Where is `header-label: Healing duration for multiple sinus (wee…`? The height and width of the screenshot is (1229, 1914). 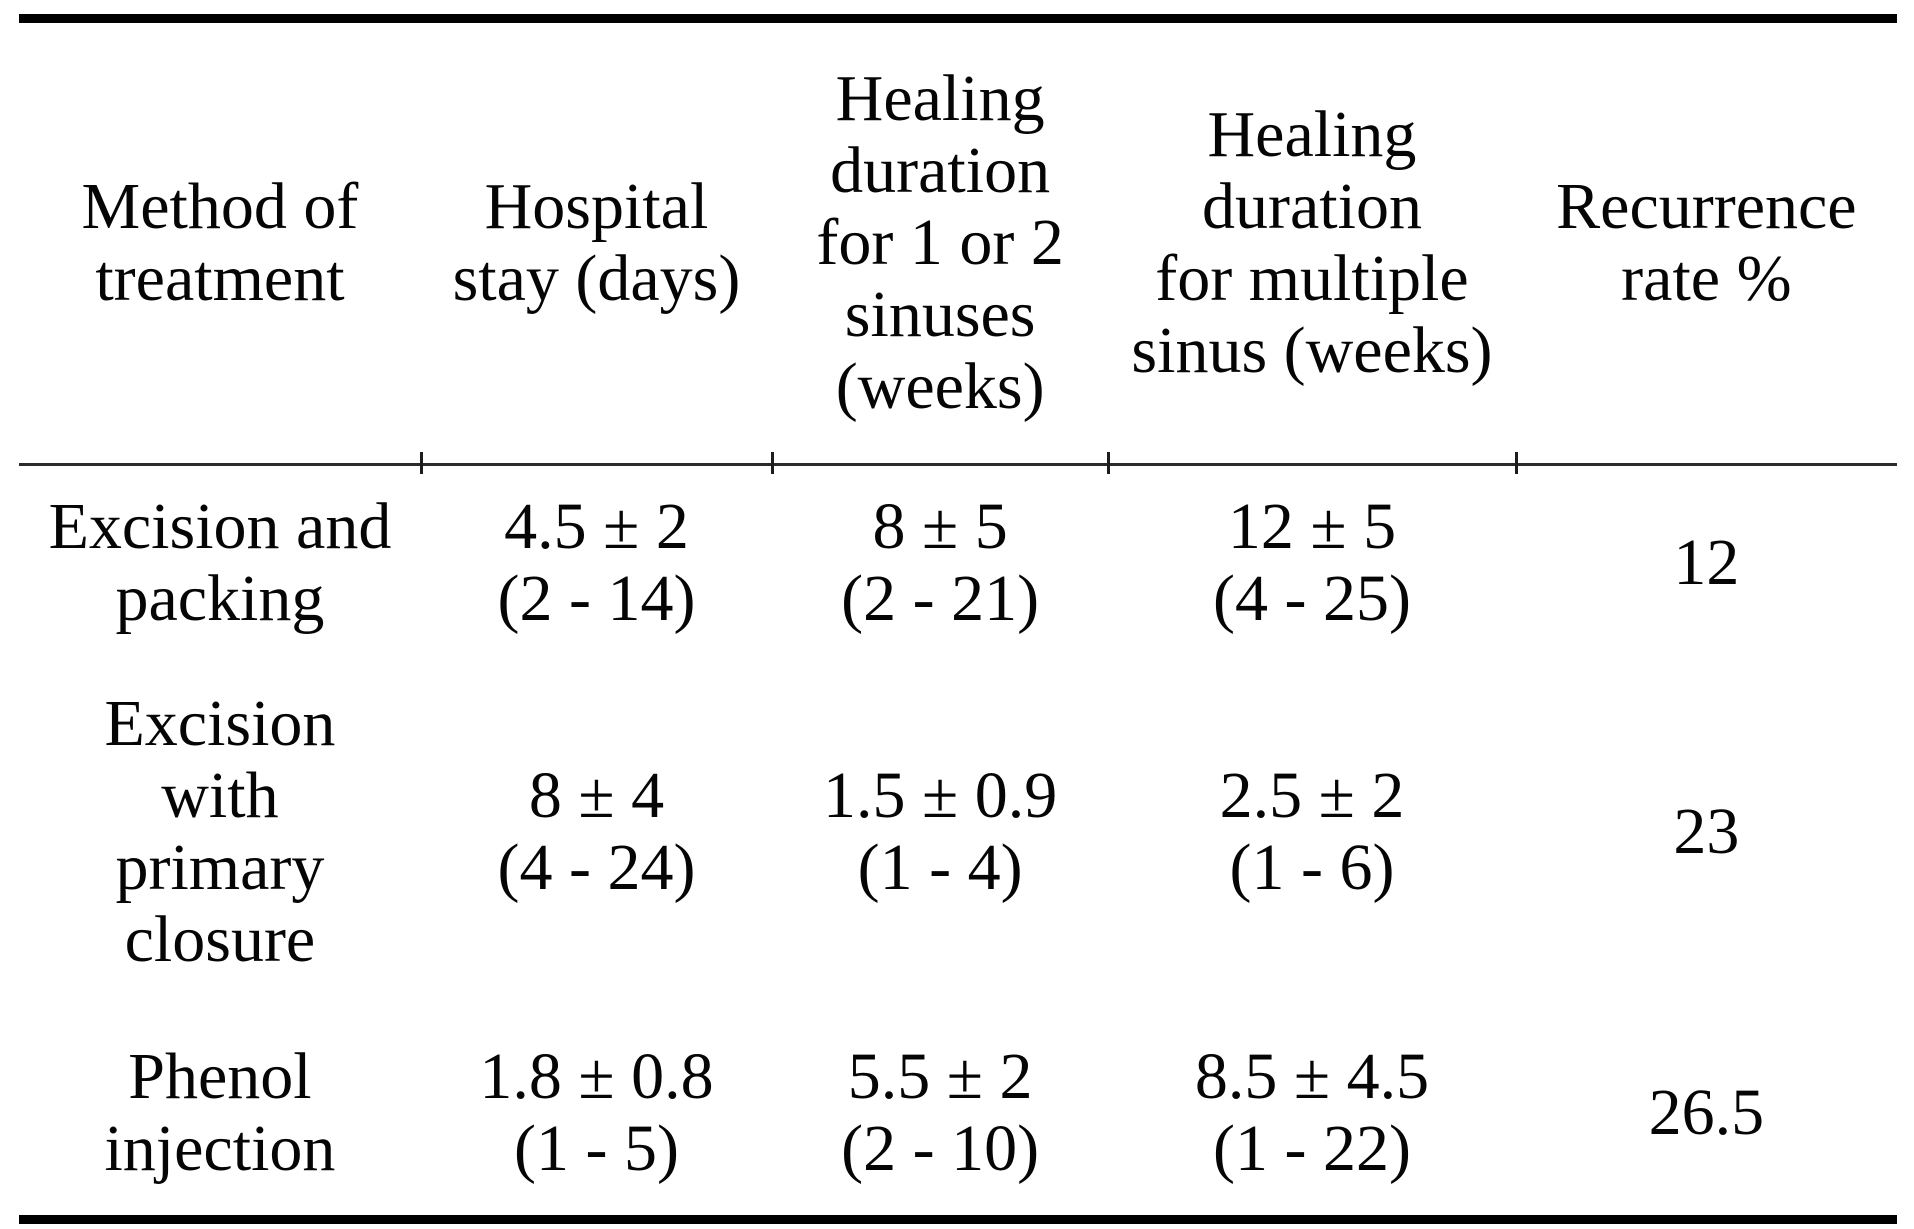 header-label: Healing duration for multiple sinus (wee… is located at coordinates (1312, 242).